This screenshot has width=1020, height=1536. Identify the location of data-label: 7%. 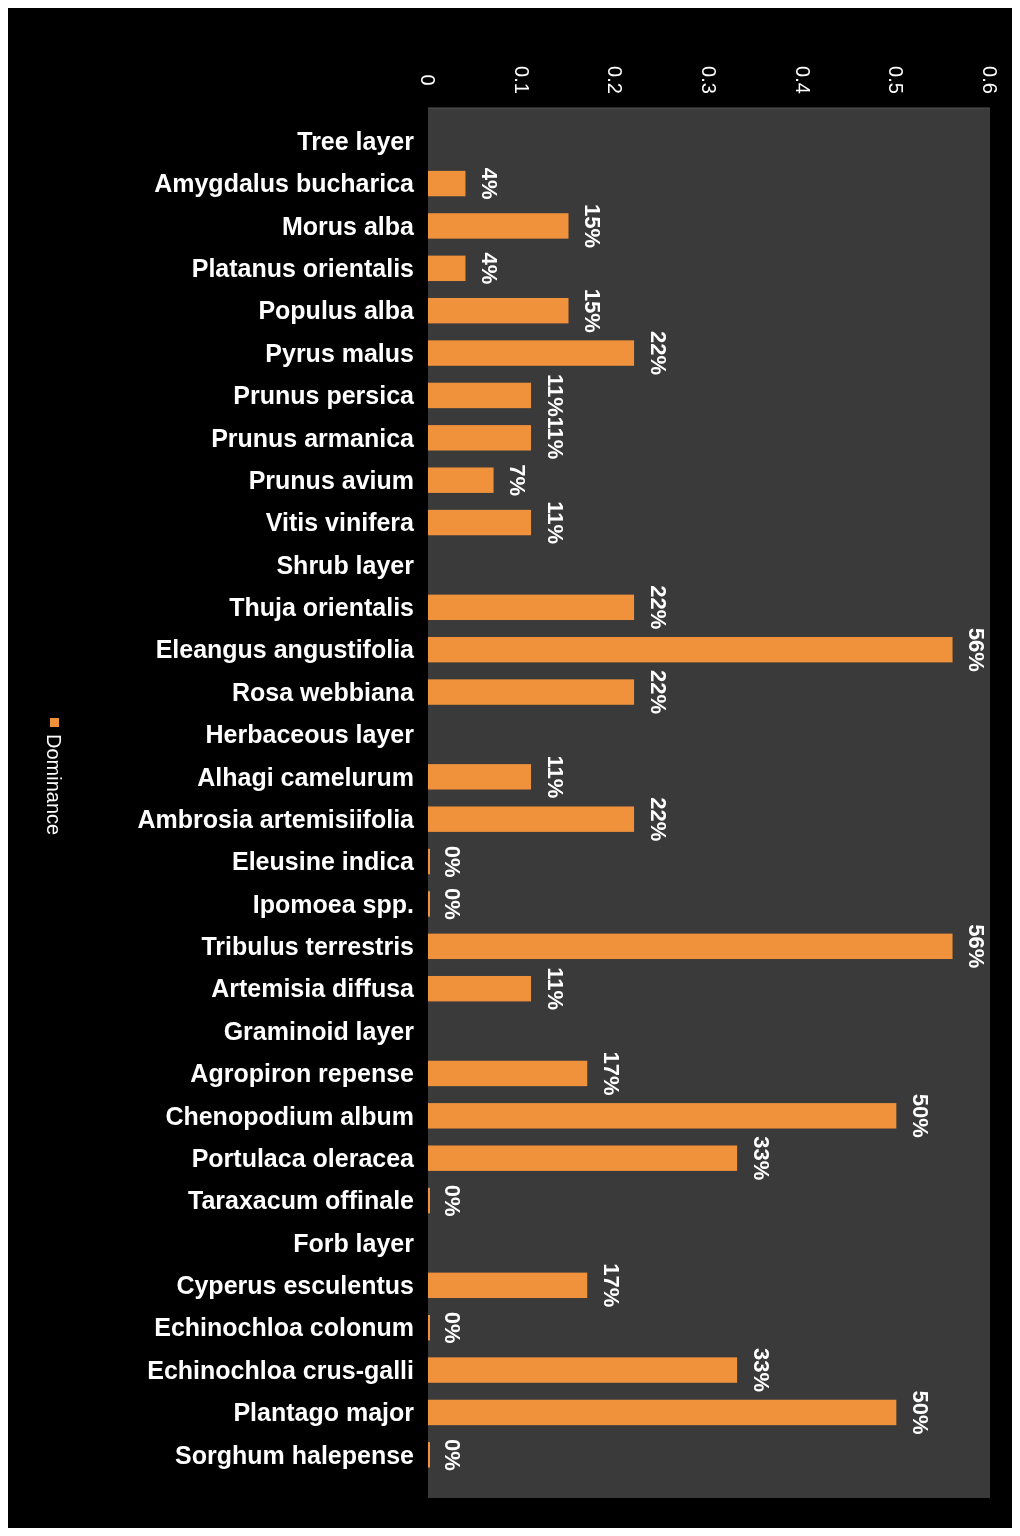
(518, 480).